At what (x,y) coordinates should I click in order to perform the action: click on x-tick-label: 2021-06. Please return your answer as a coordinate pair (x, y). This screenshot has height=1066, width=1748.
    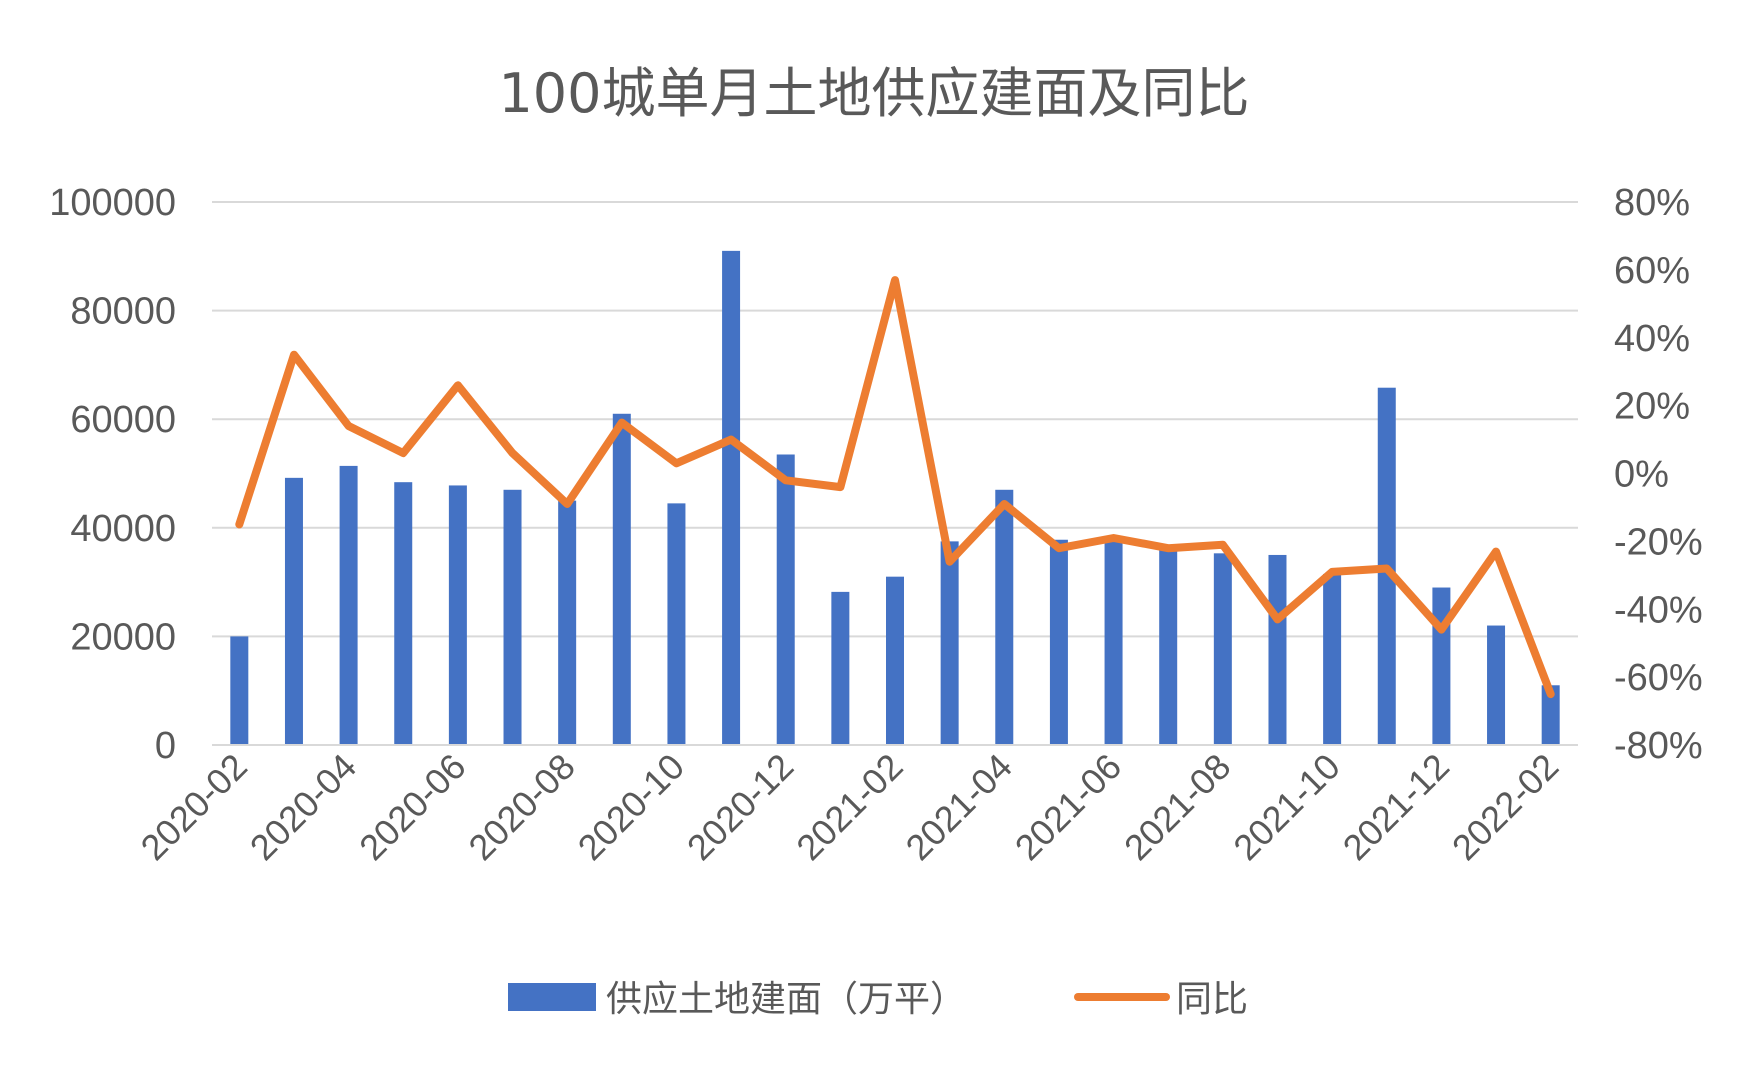
    Looking at the image, I should click on (1068, 807).